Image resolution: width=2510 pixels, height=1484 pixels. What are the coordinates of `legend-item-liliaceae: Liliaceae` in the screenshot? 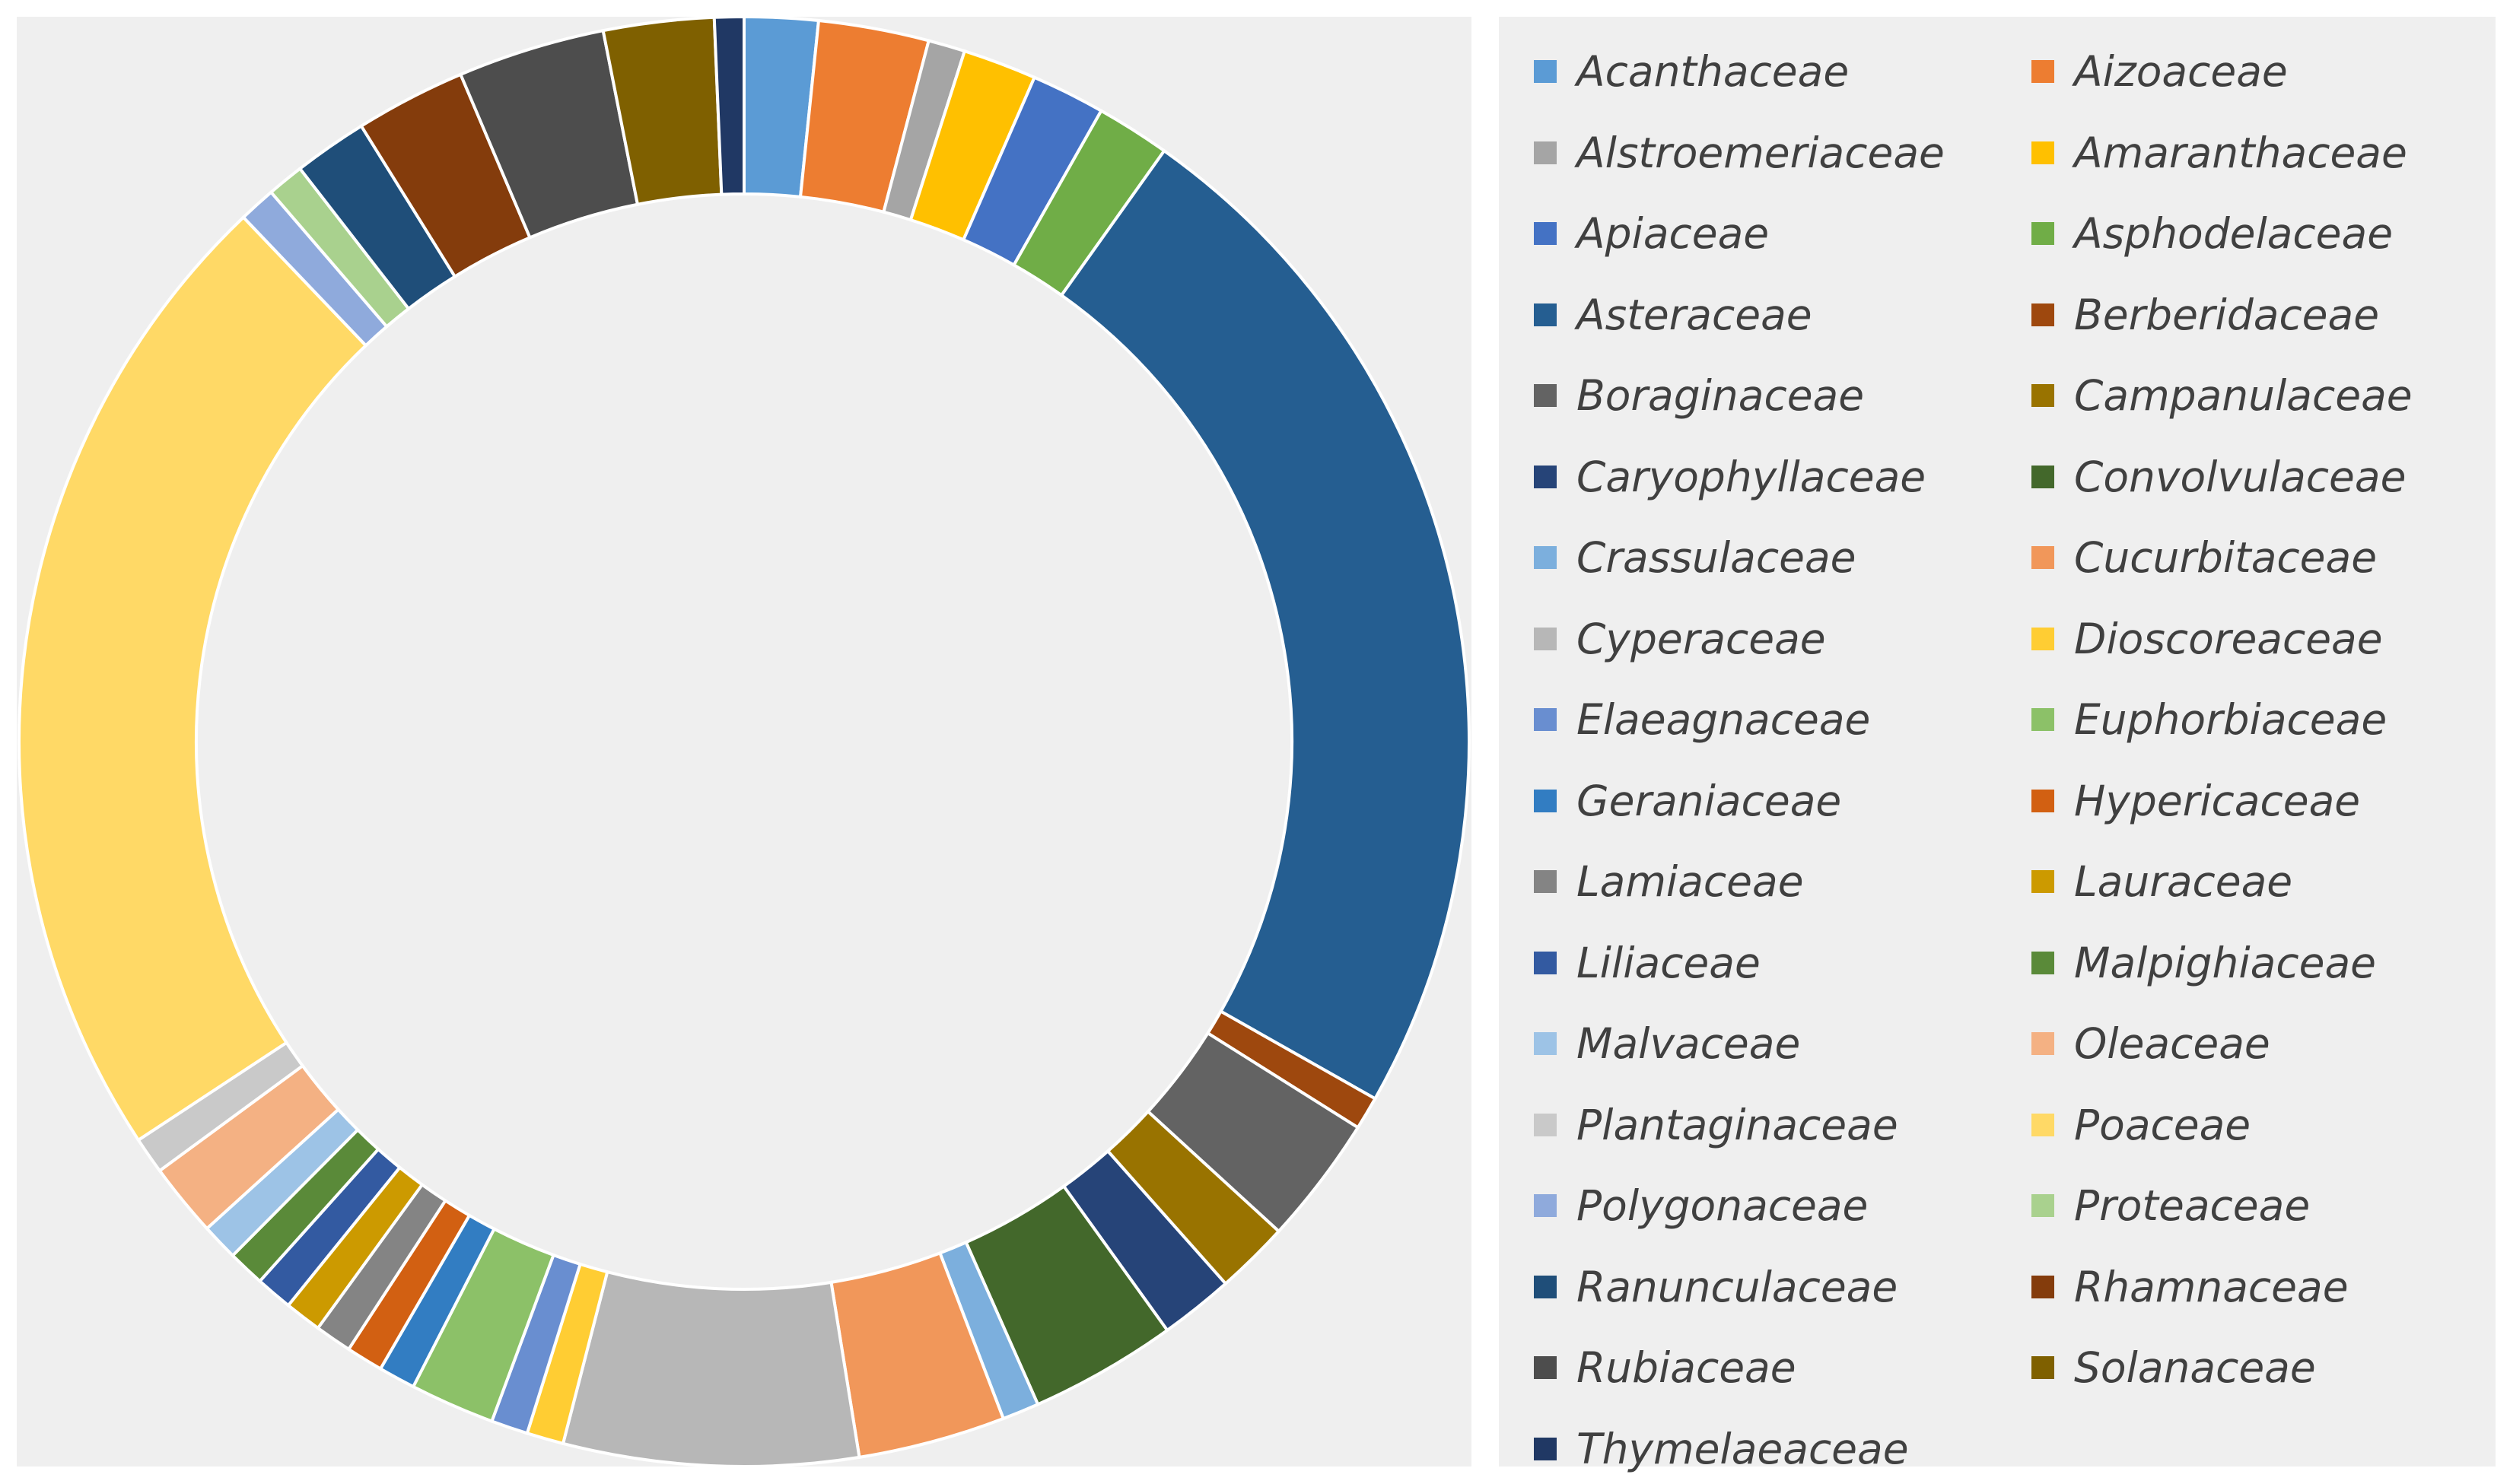 It's located at (1647, 963).